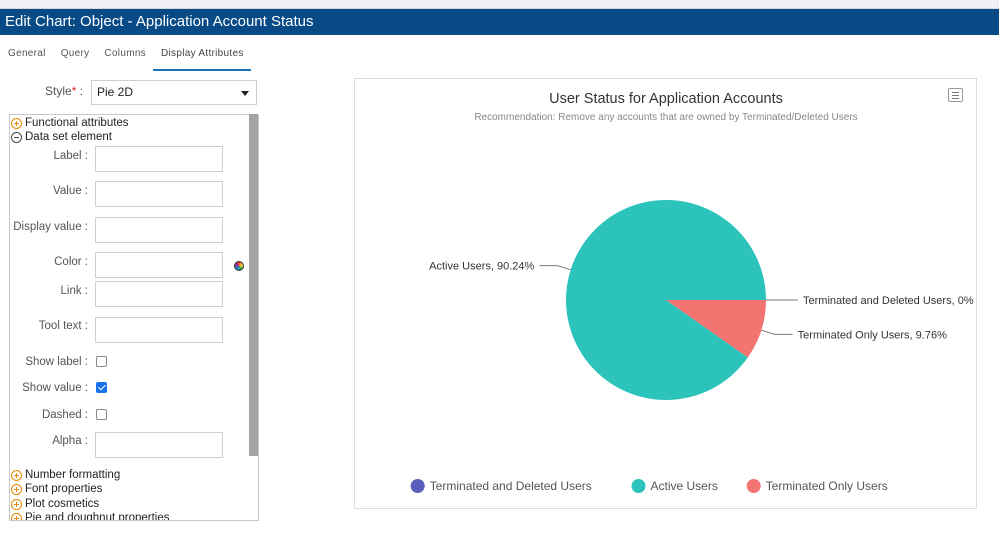 This screenshot has width=999, height=539. I want to click on display-value-field-label: Display value :, so click(50, 227).